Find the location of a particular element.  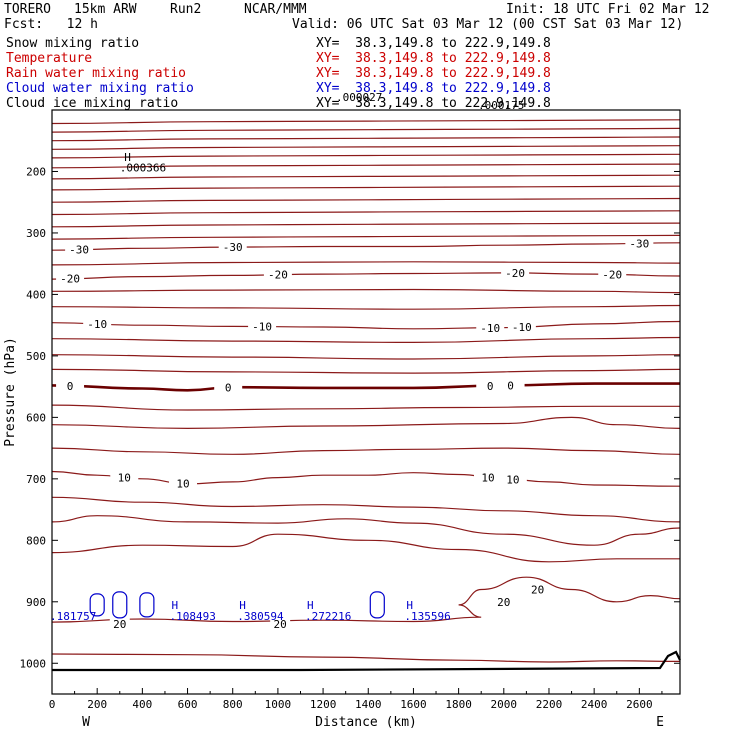

legend-field-0: Snow mixing ratio is located at coordinates (73, 43).